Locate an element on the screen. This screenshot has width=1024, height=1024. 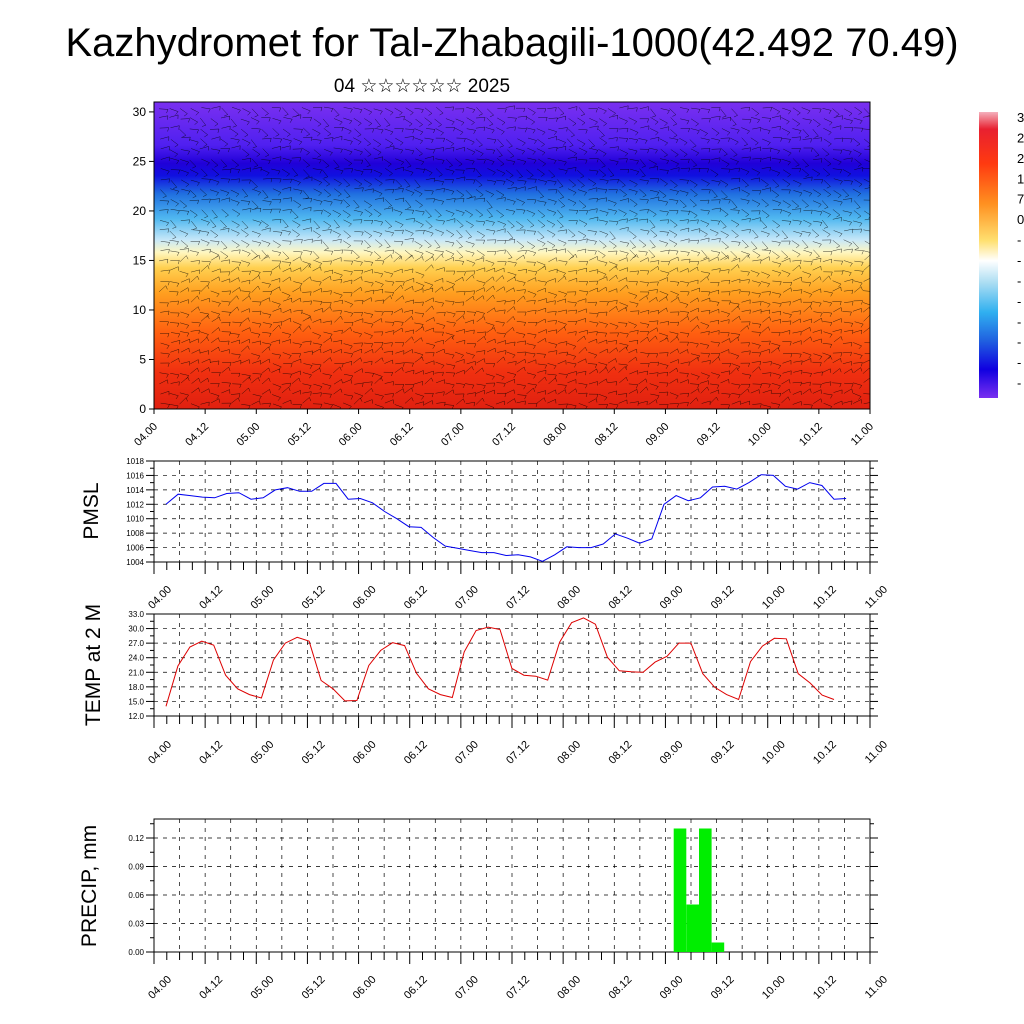
section-x-tick-label: 10.00 is located at coordinates (760, 435).